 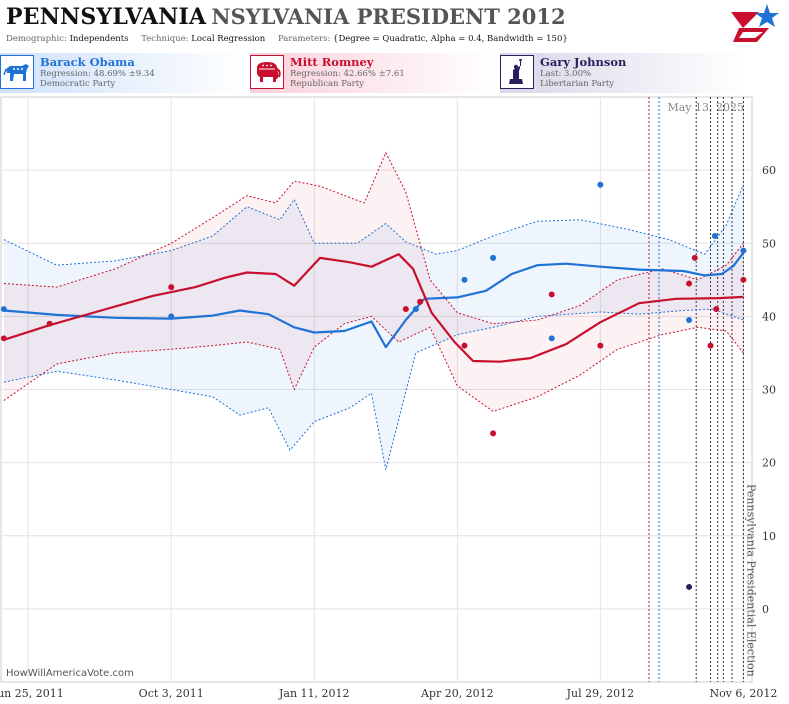 What do you see at coordinates (314, 693) in the screenshot?
I see `x-tick-label: Jan 11, 2012` at bounding box center [314, 693].